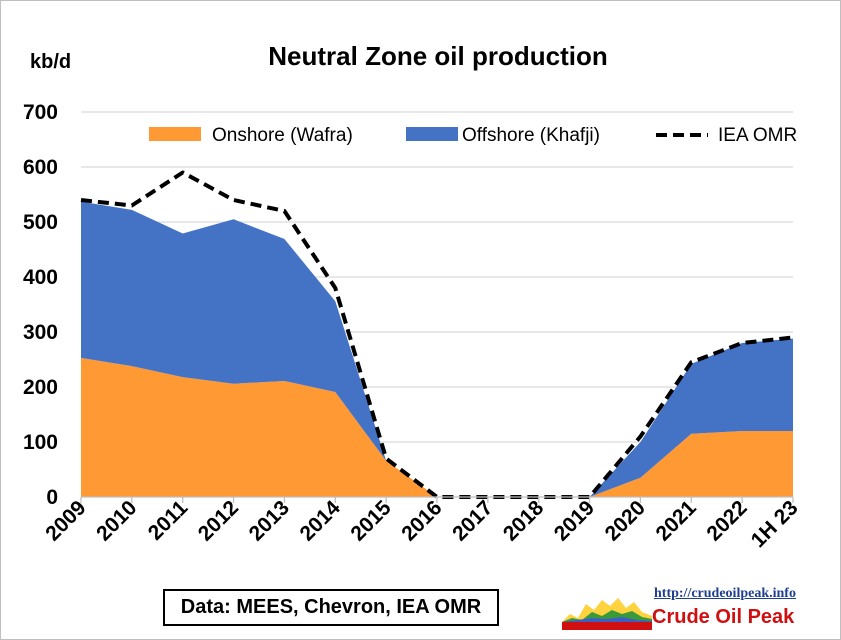  Describe the element at coordinates (218, 520) in the screenshot. I see `x-tick-label: 2012` at that location.